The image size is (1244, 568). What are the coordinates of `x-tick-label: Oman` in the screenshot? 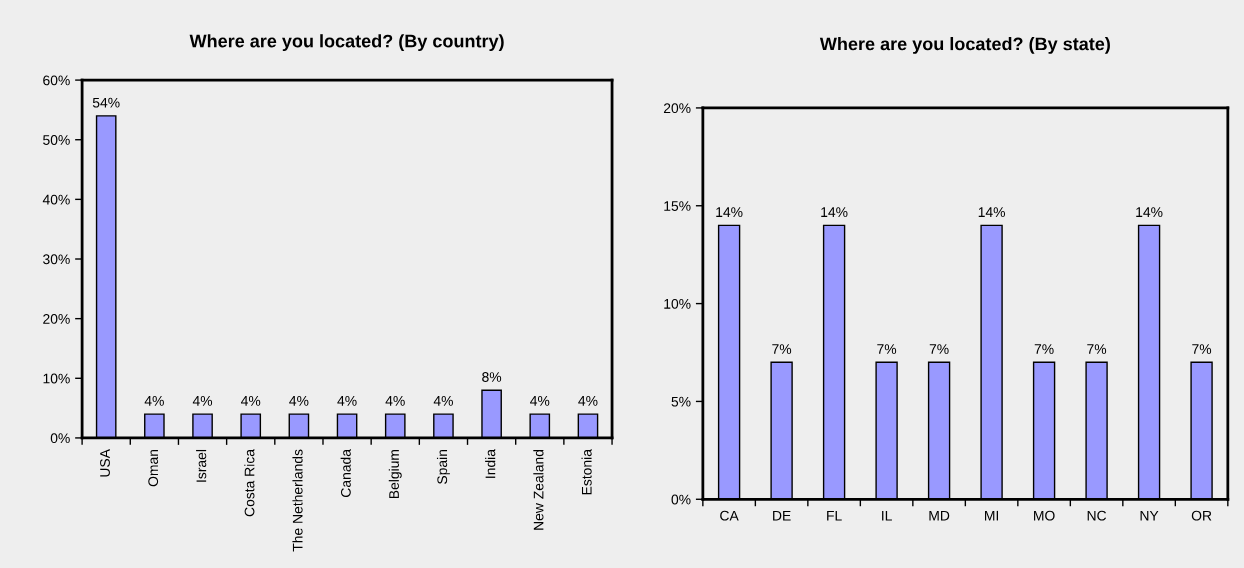 It's located at (153, 468).